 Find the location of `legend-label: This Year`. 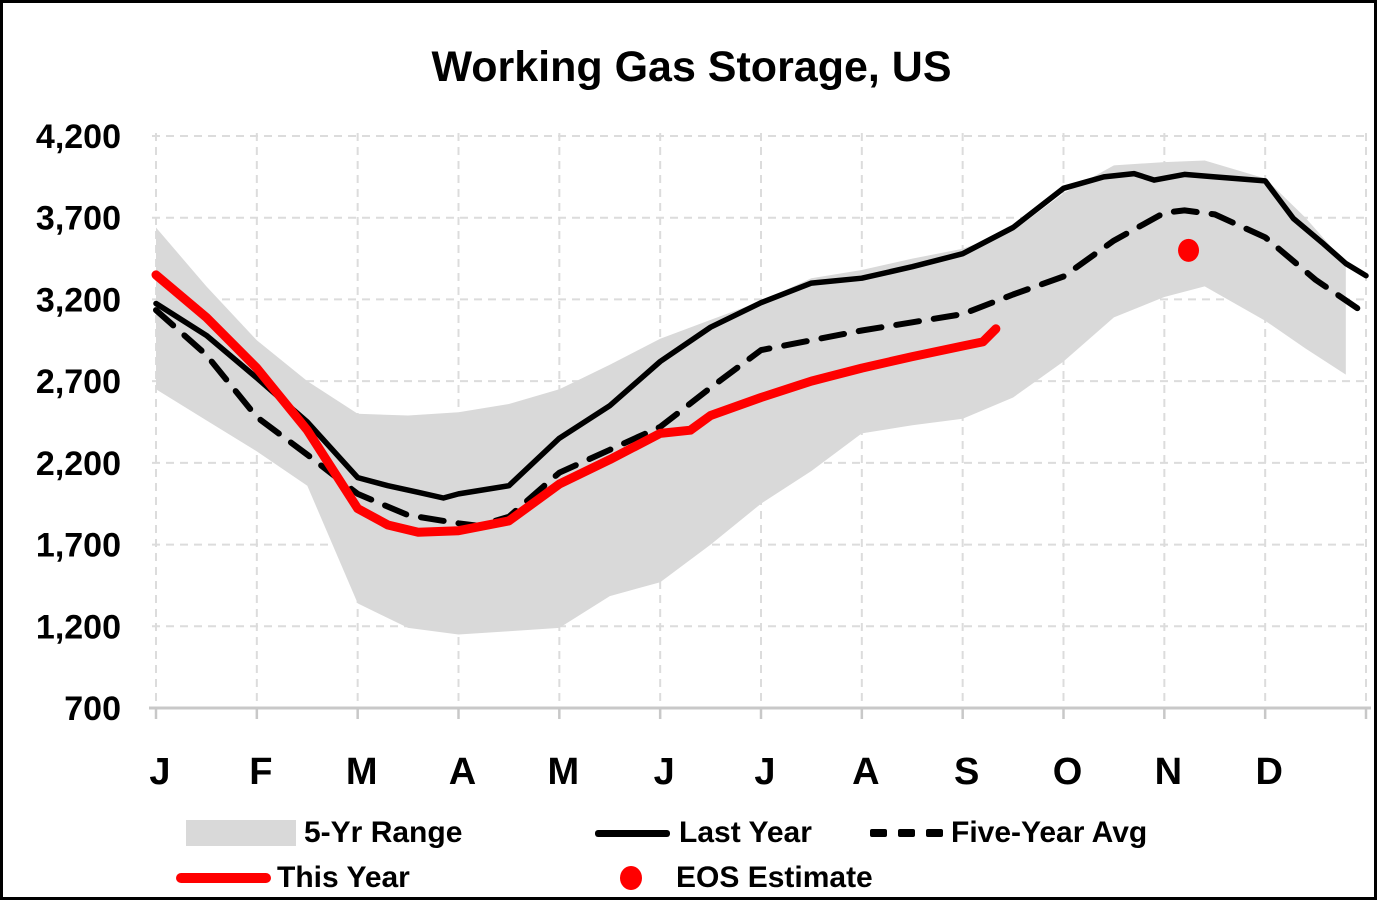

legend-label: This Year is located at coordinates (343, 877).